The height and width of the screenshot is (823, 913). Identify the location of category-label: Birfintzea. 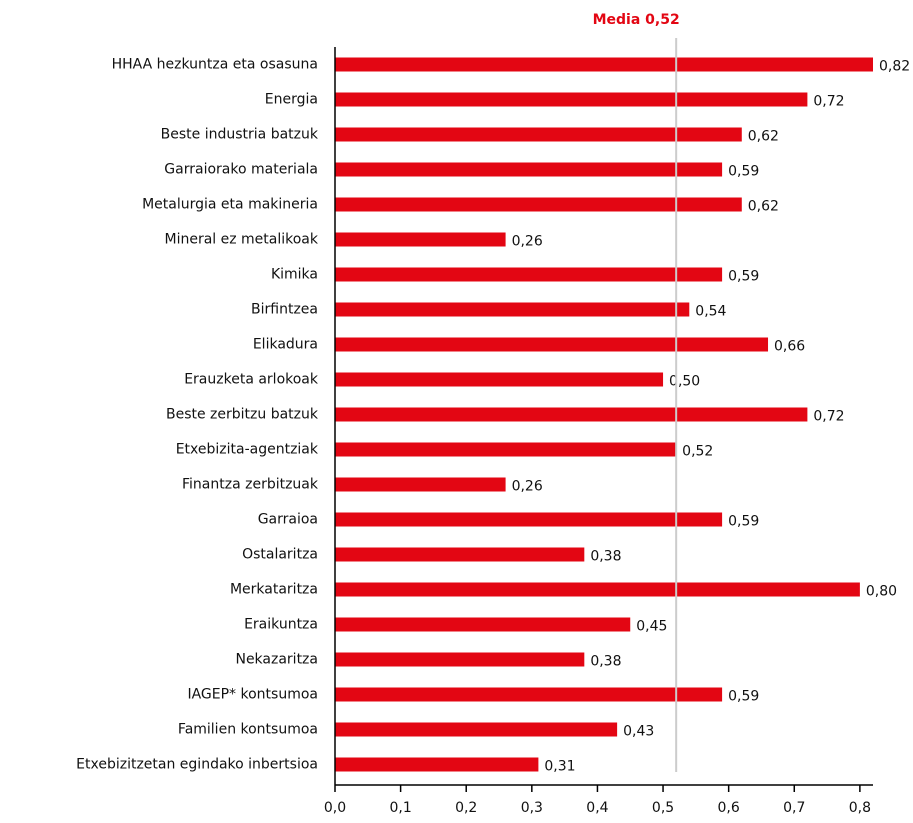
(284, 310).